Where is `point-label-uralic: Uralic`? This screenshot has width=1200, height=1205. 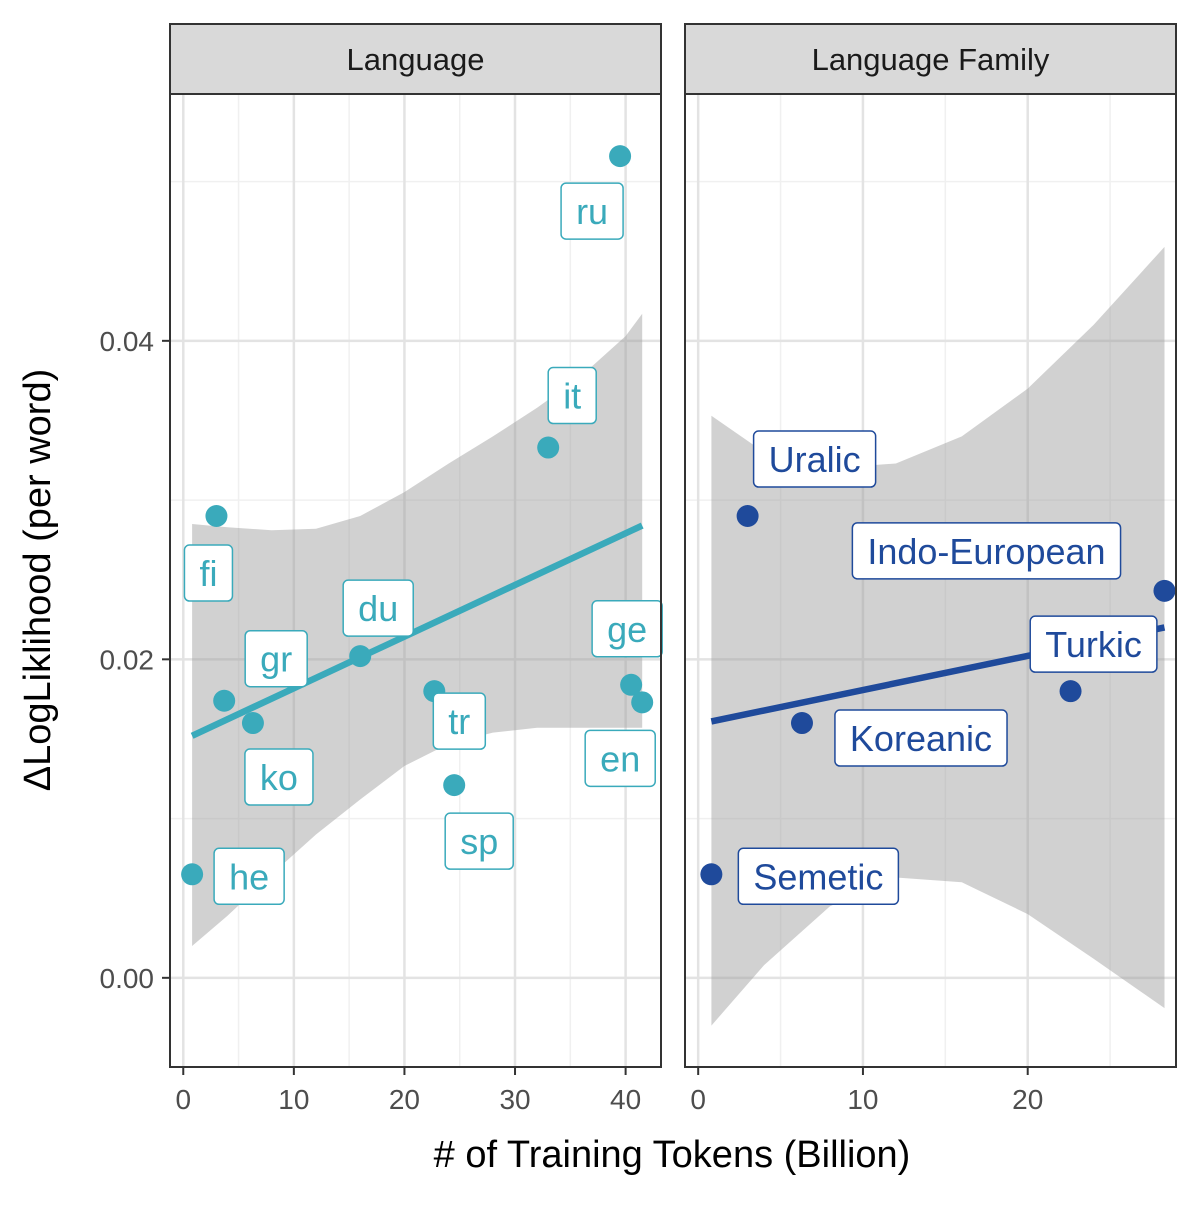
point-label-uralic: Uralic is located at coordinates (815, 459).